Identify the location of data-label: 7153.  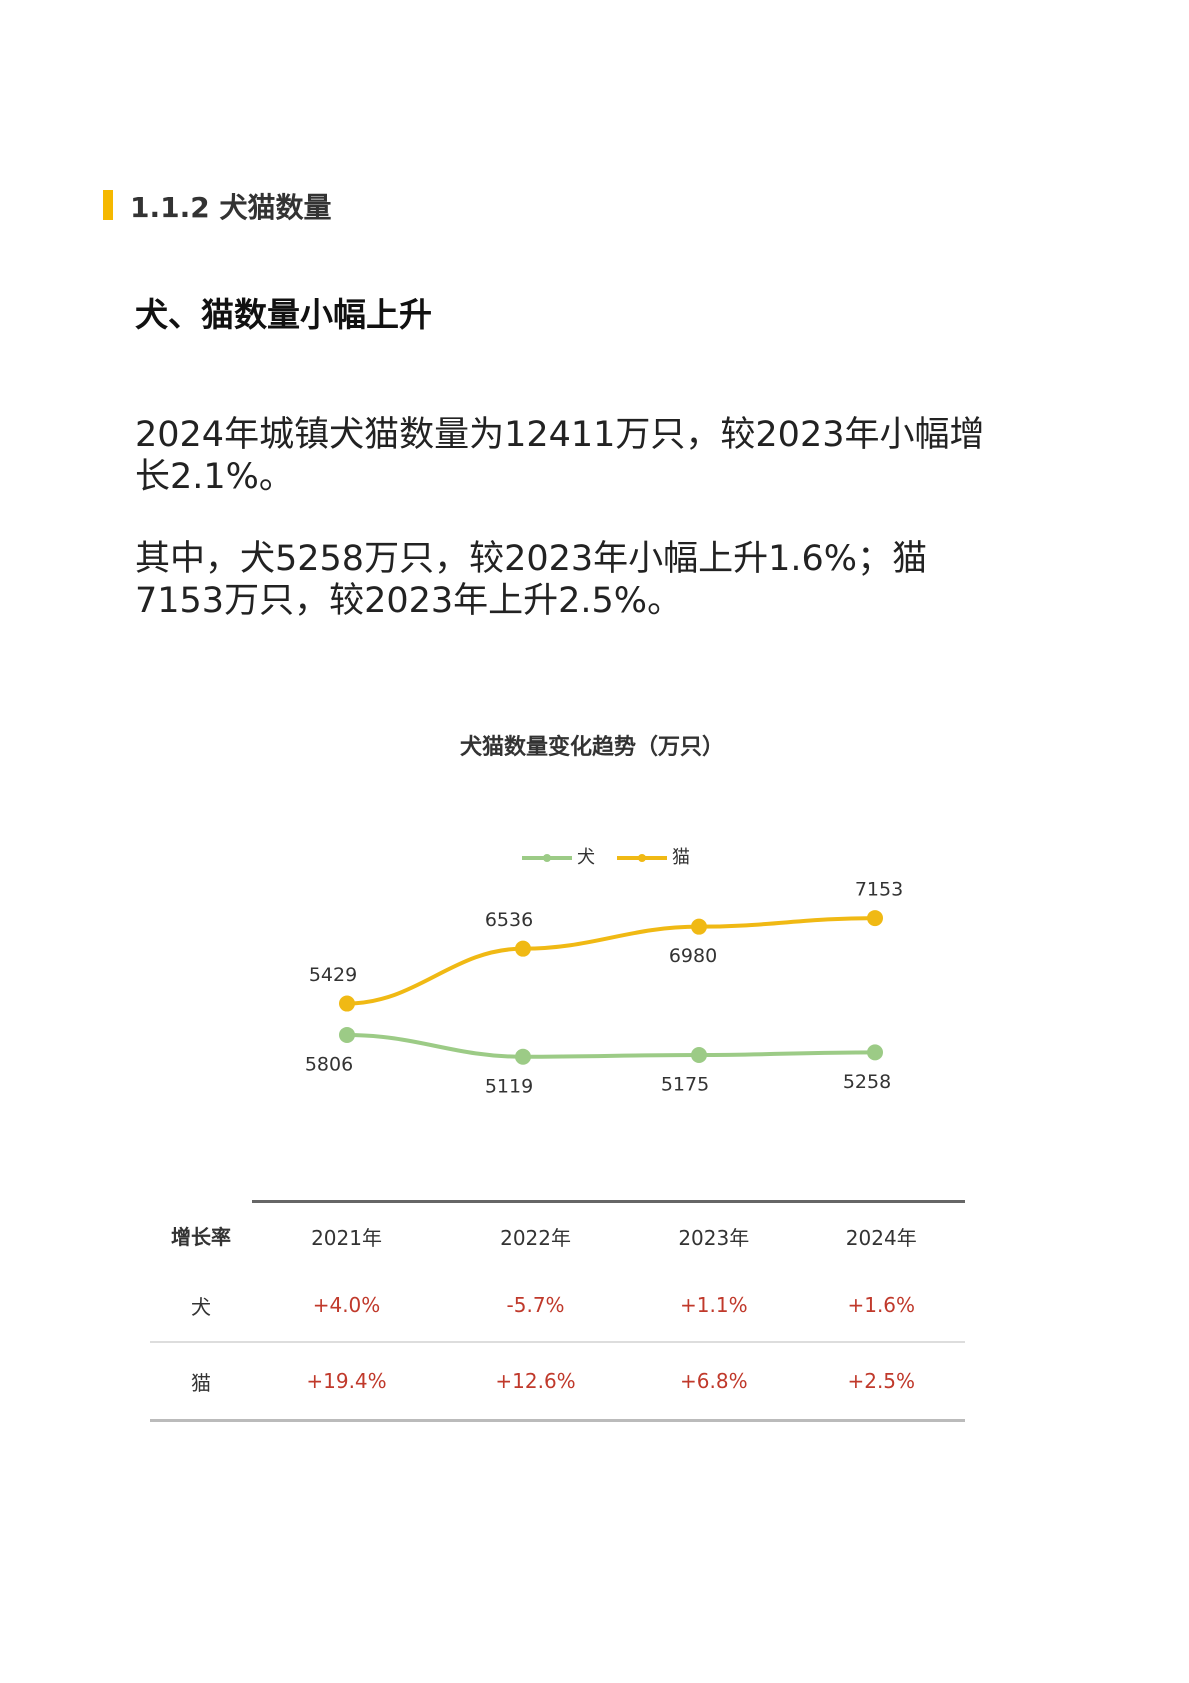
(879, 890).